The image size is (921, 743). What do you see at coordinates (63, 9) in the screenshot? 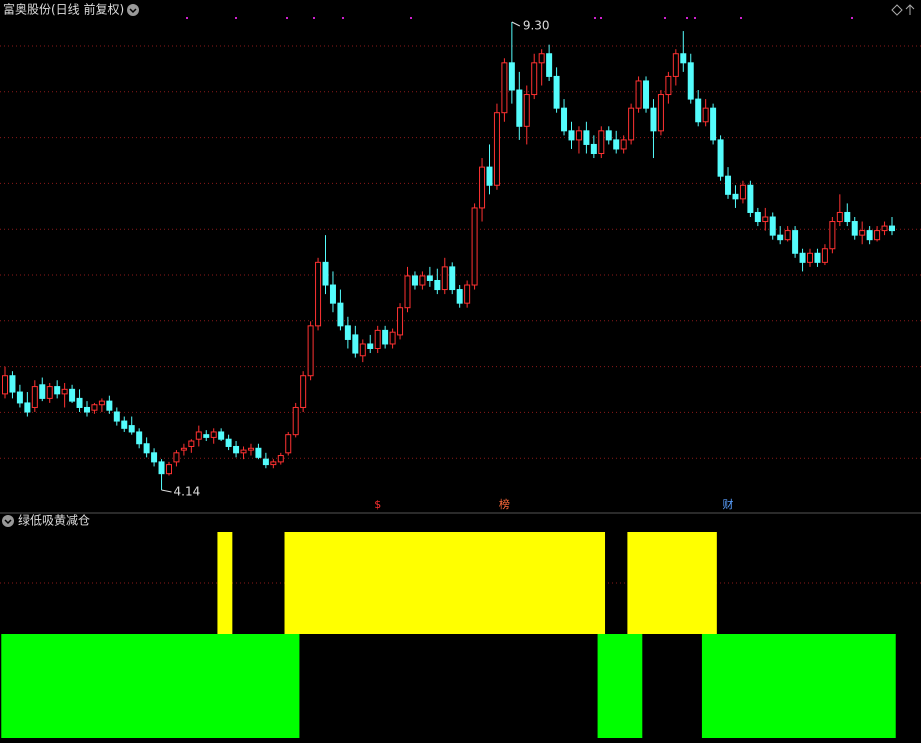
I see `chart-title: 富奥股份(日线 前复权)` at bounding box center [63, 9].